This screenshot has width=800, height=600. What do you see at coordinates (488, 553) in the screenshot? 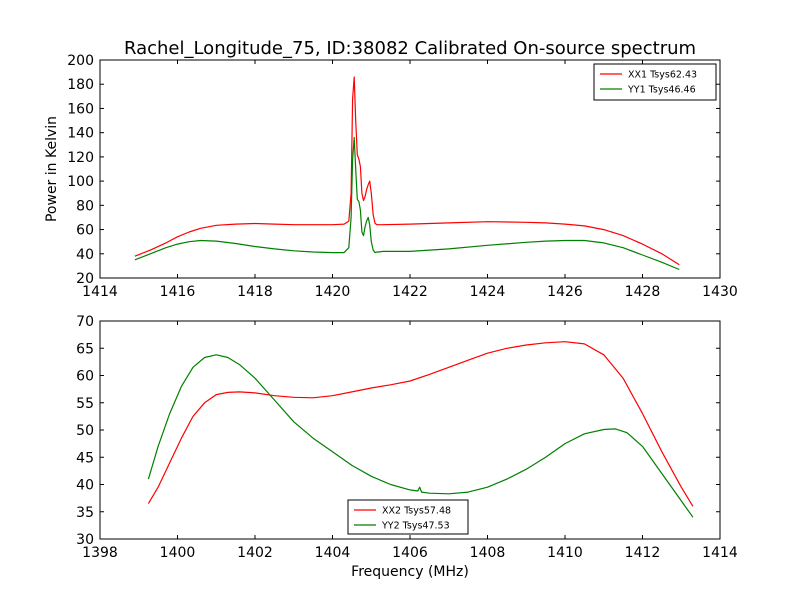
I see `chart-2-x-tick-label: 1408` at bounding box center [488, 553].